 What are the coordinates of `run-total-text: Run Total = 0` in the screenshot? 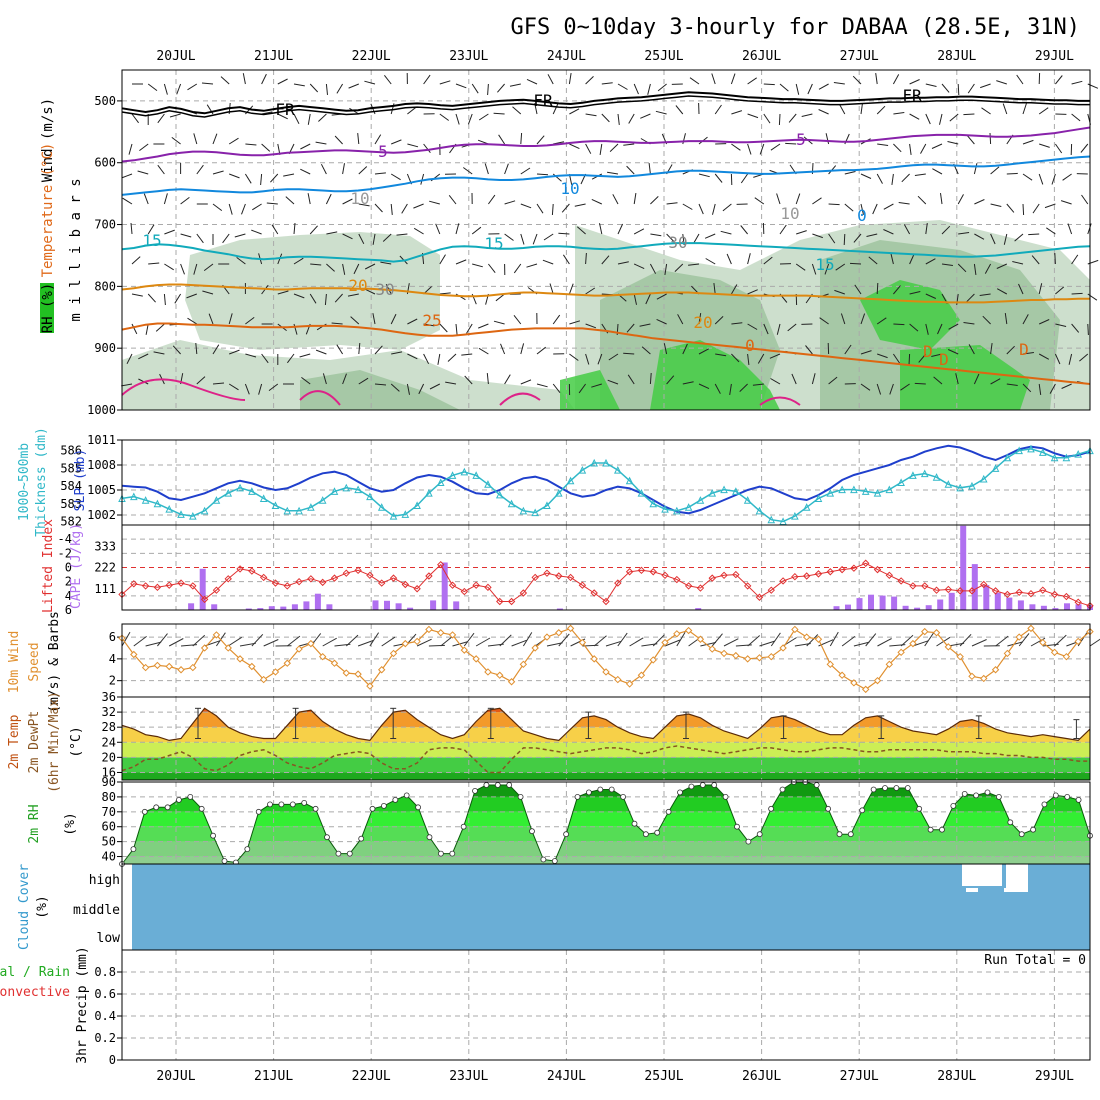 It's located at (1035, 960).